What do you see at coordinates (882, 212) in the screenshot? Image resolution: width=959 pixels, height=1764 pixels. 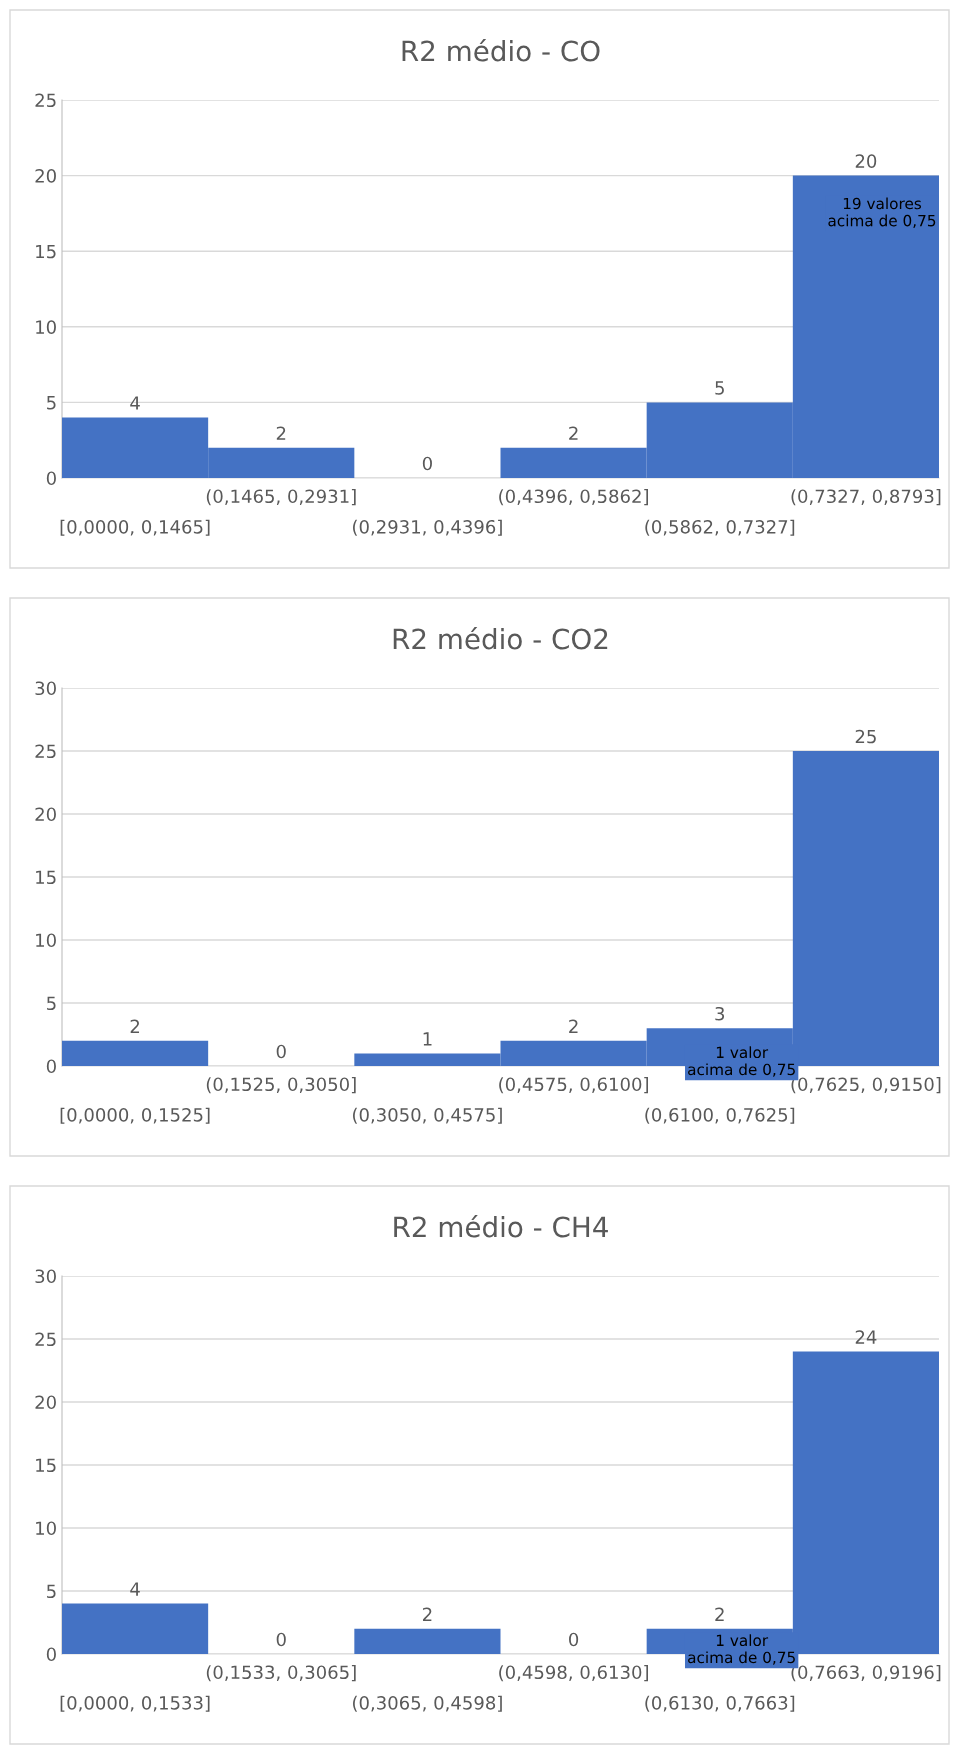 I see `annotation: 19 valores acima de 0,75` at bounding box center [882, 212].